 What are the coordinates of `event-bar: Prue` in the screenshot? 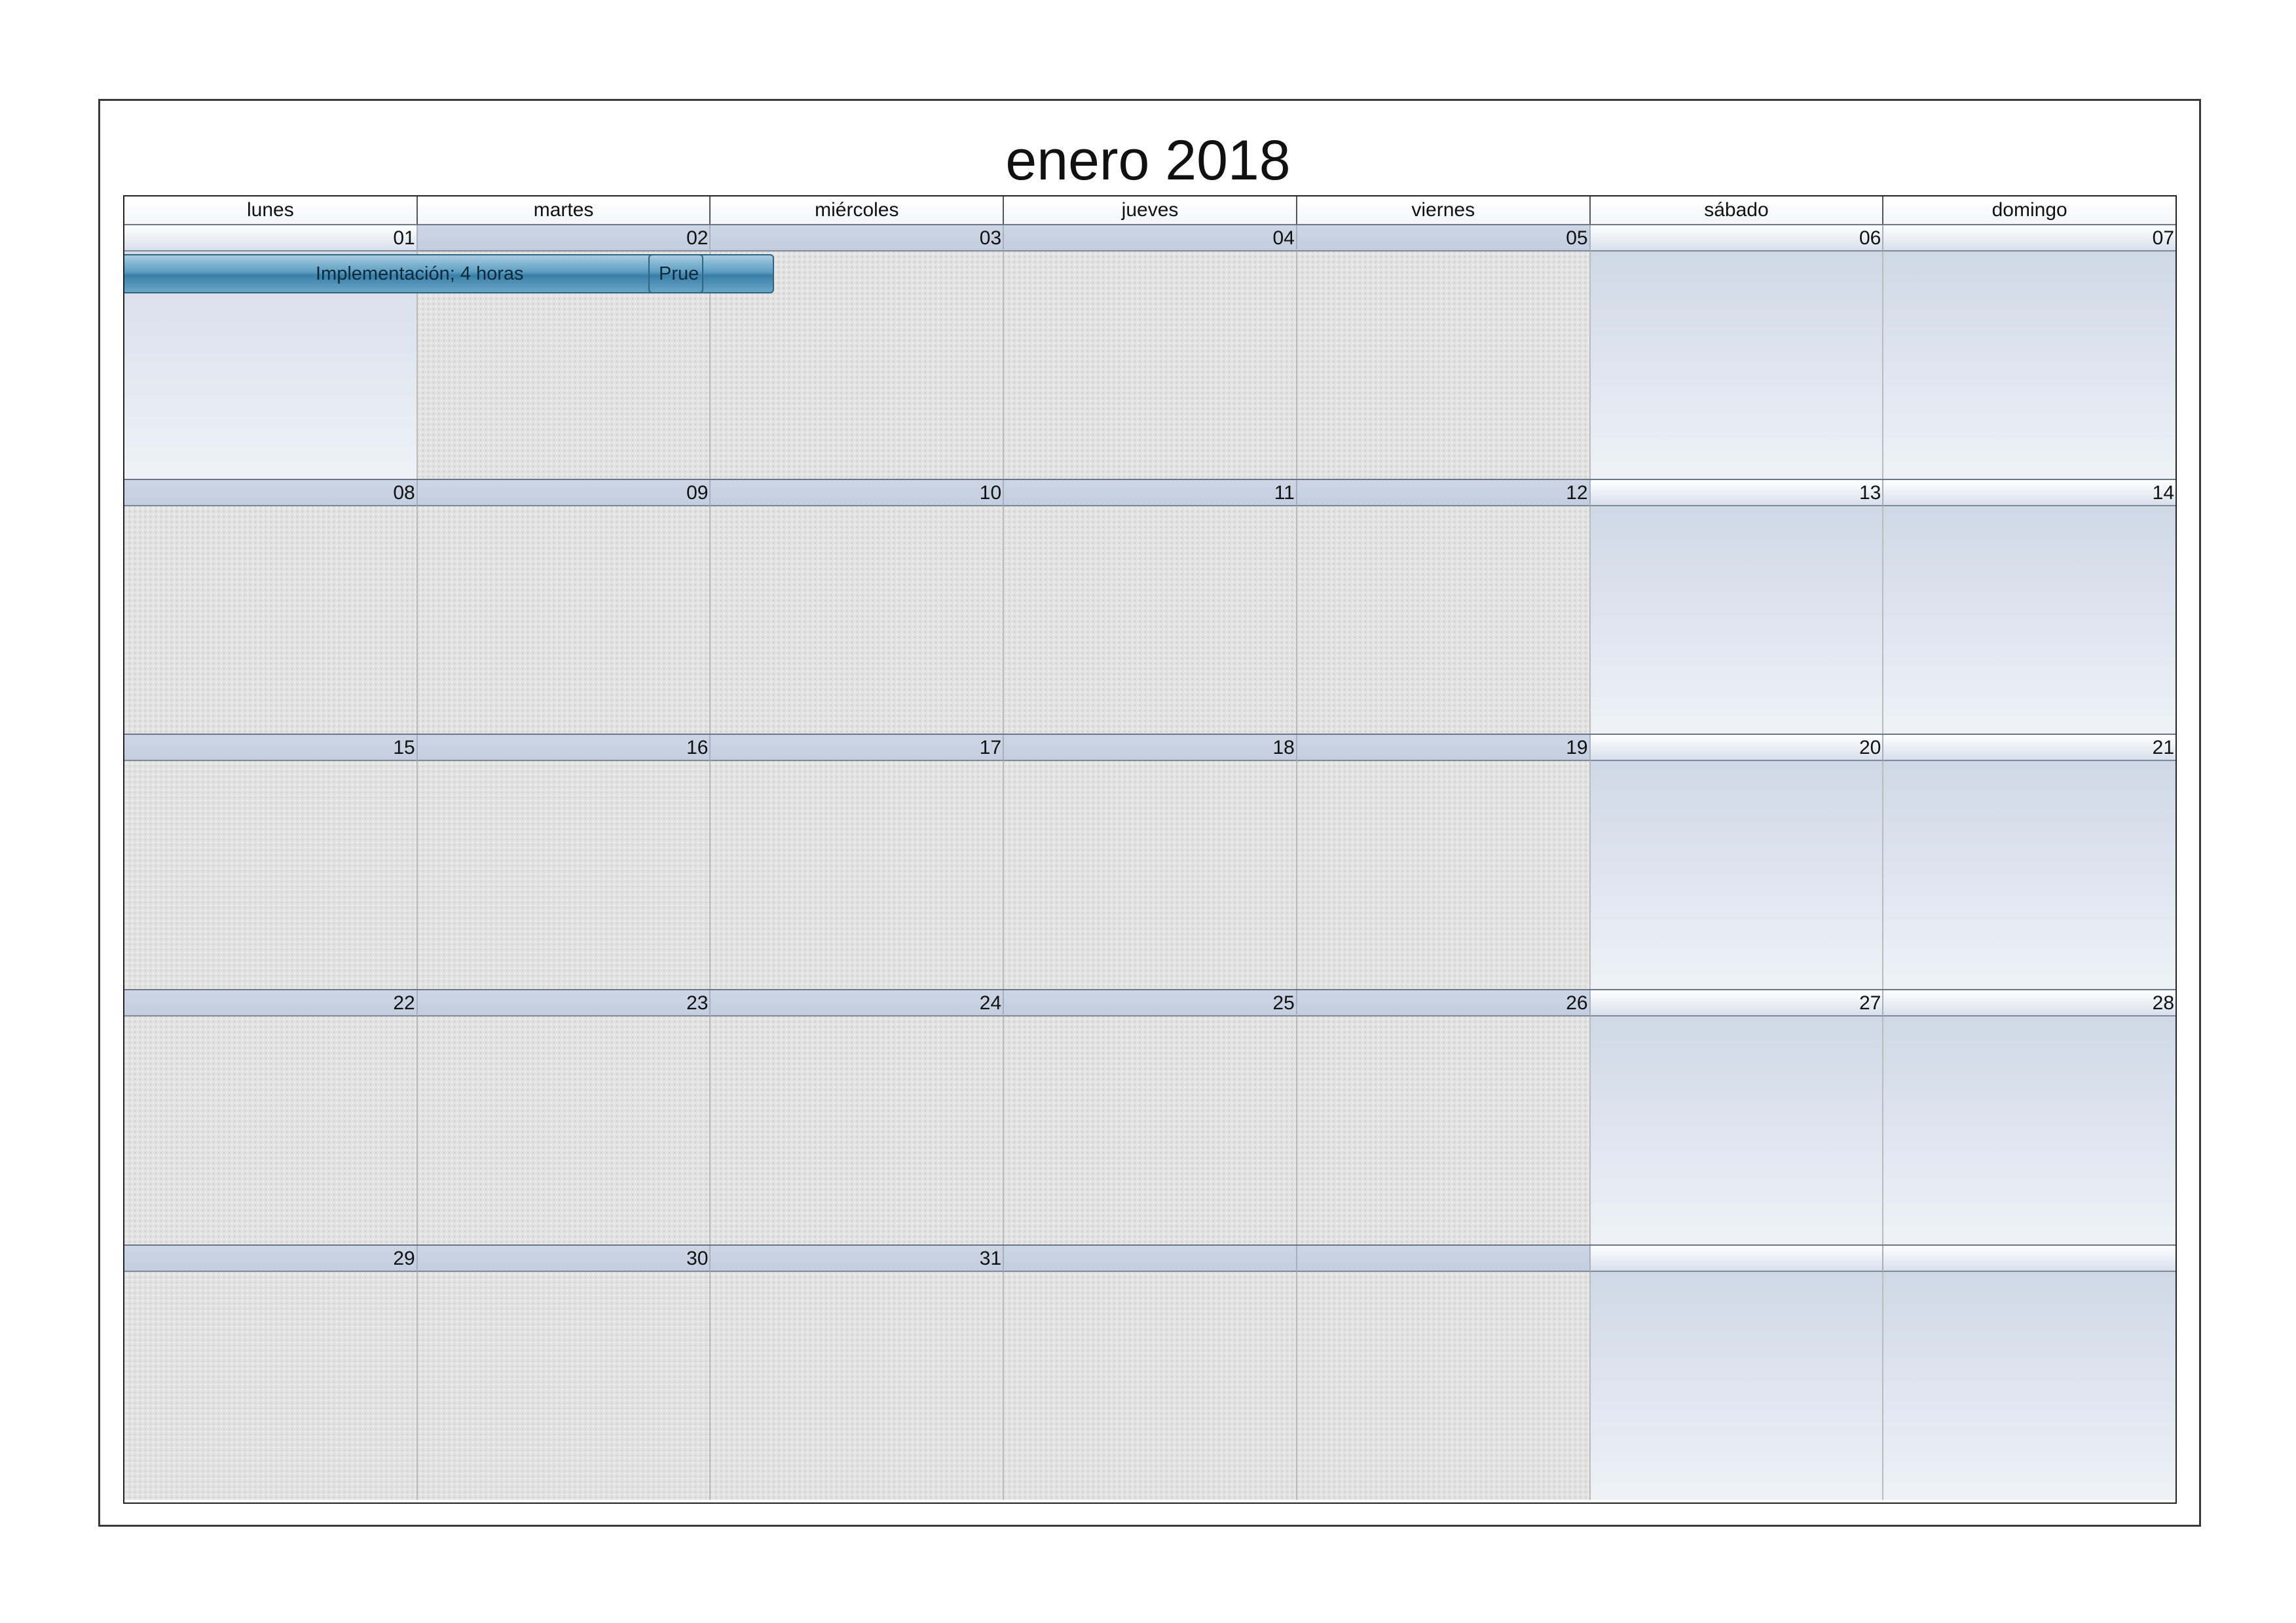 It's located at (676, 273).